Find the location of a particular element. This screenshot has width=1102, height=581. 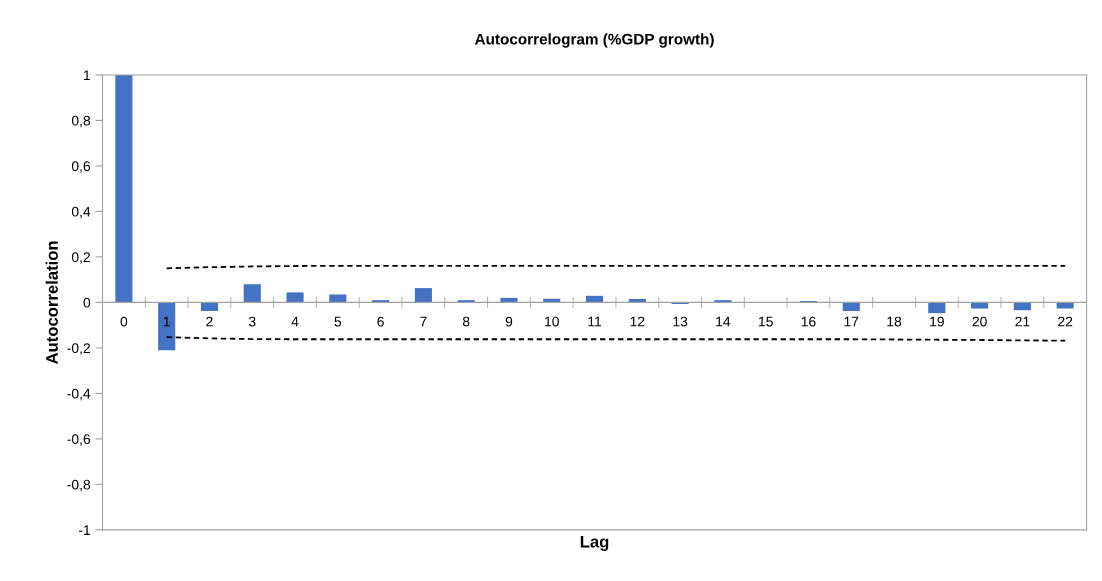

x-tick-label: 5 is located at coordinates (338, 321).